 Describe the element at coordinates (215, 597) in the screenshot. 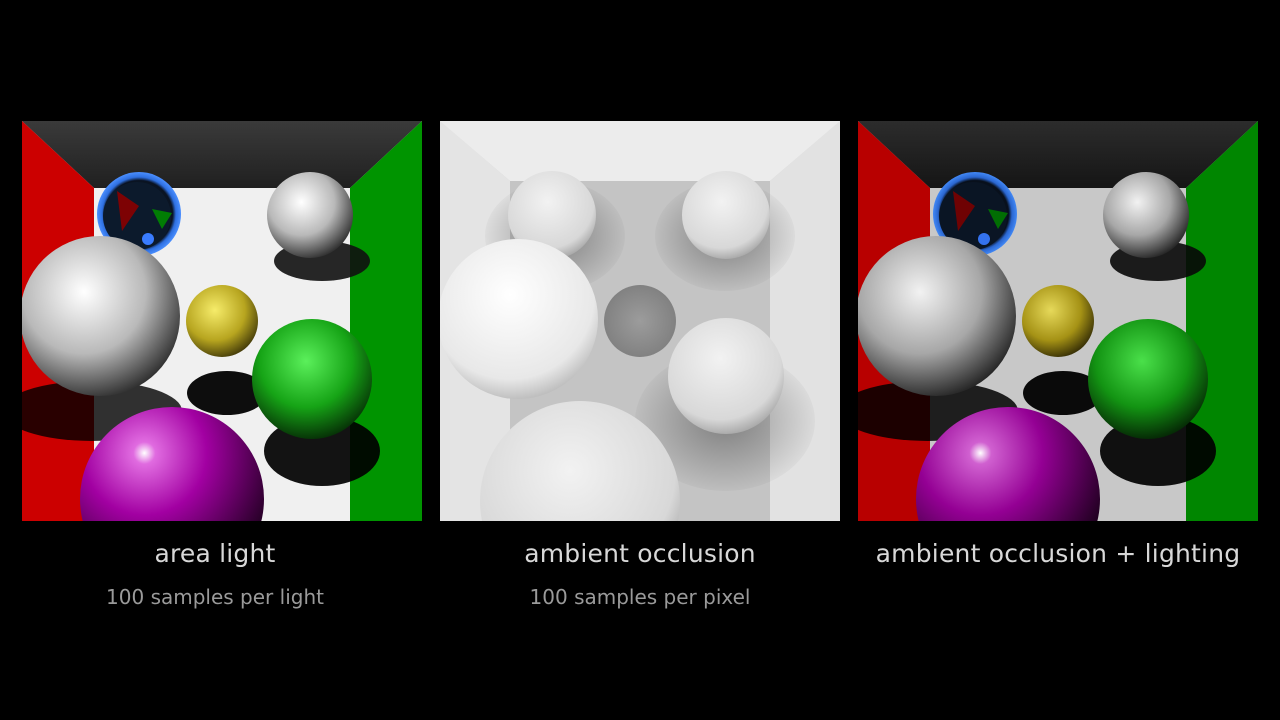

I see `area-light-subtitle: 100 samples per light` at that location.